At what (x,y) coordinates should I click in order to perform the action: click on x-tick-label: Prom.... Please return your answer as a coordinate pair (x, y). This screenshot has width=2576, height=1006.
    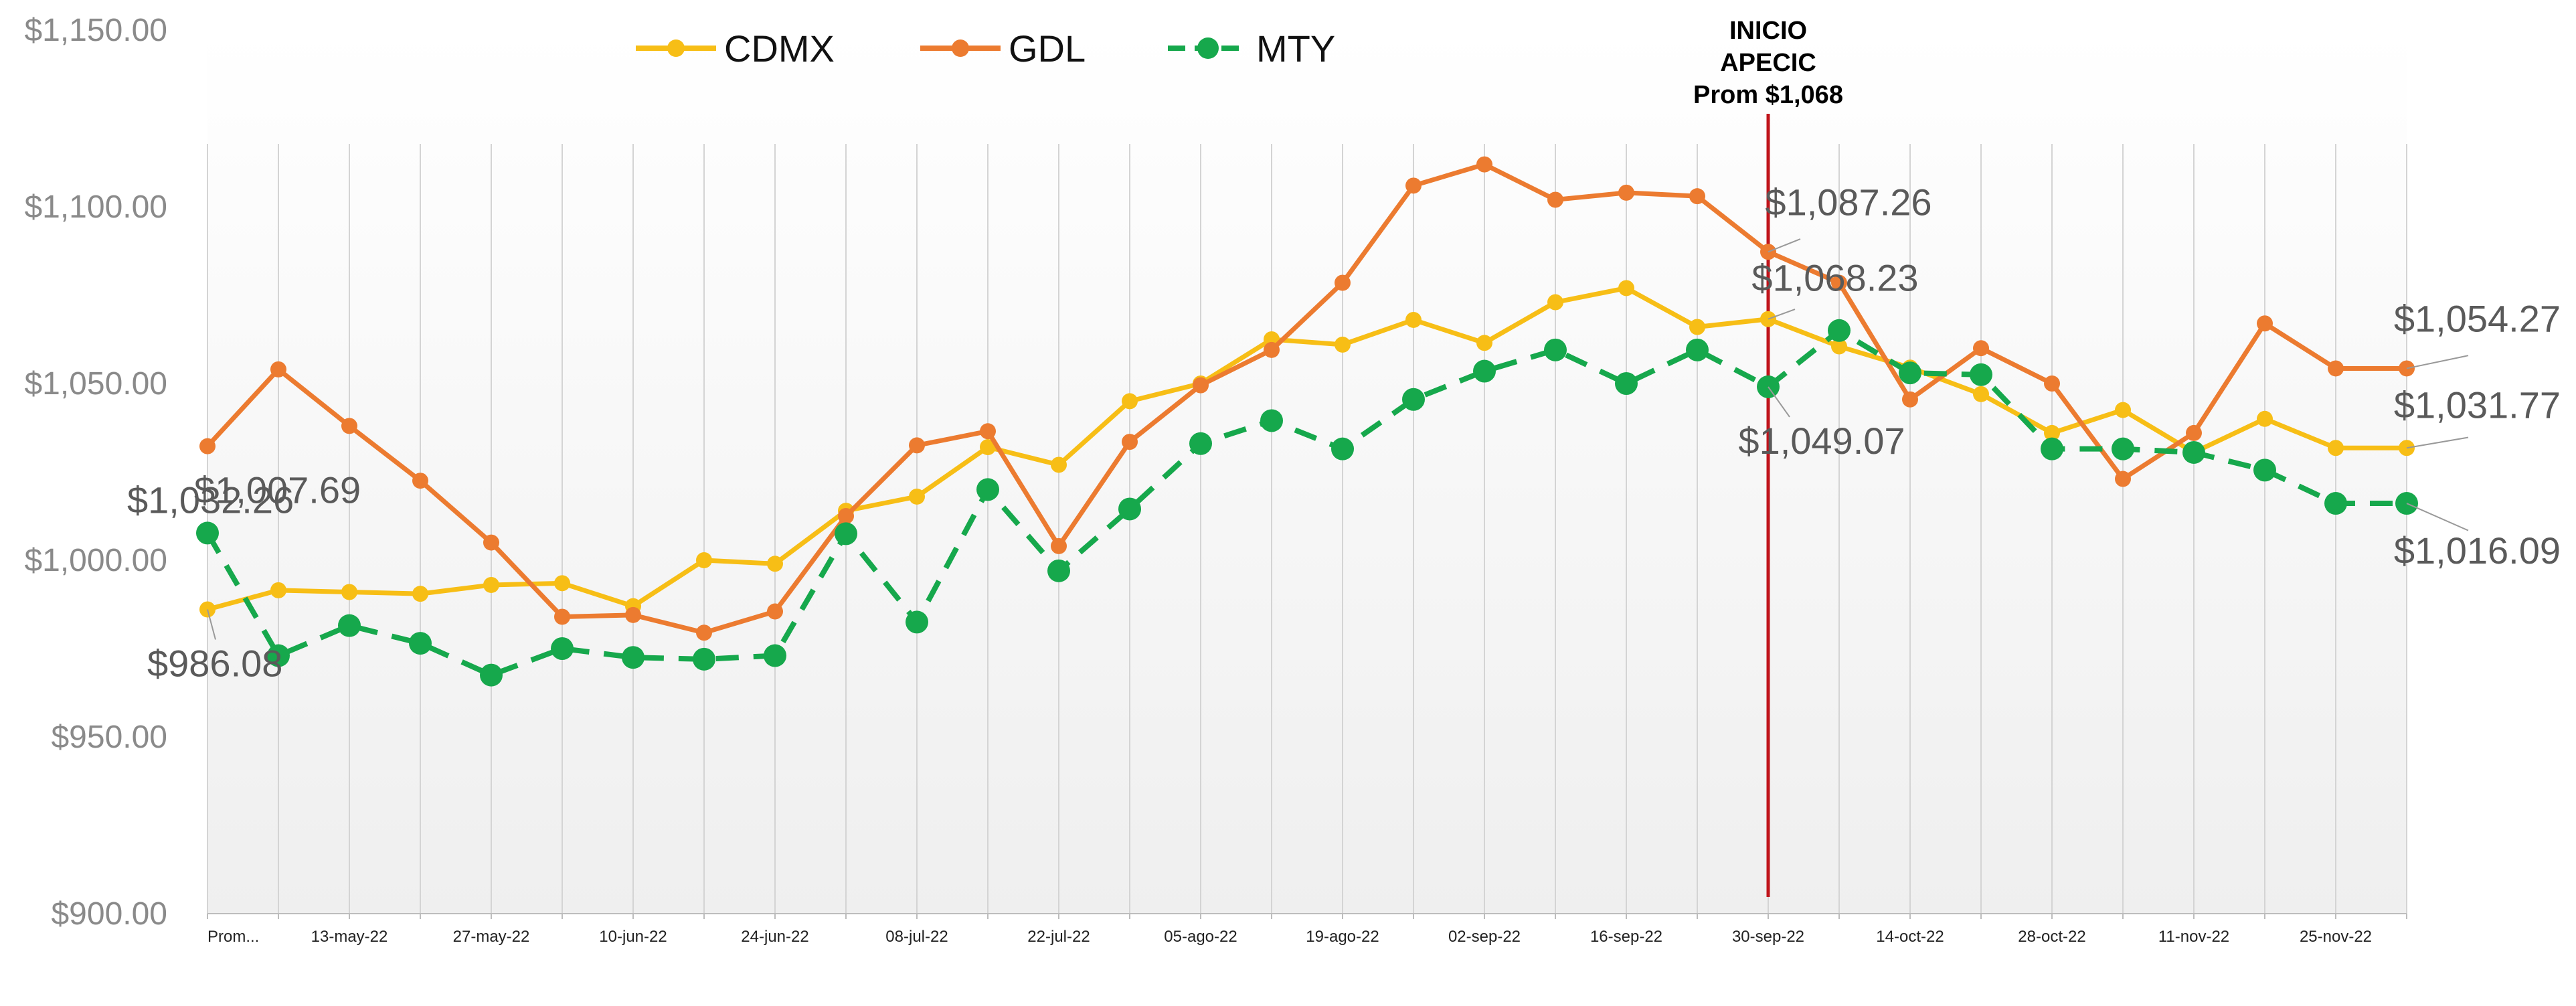
    Looking at the image, I should click on (233, 937).